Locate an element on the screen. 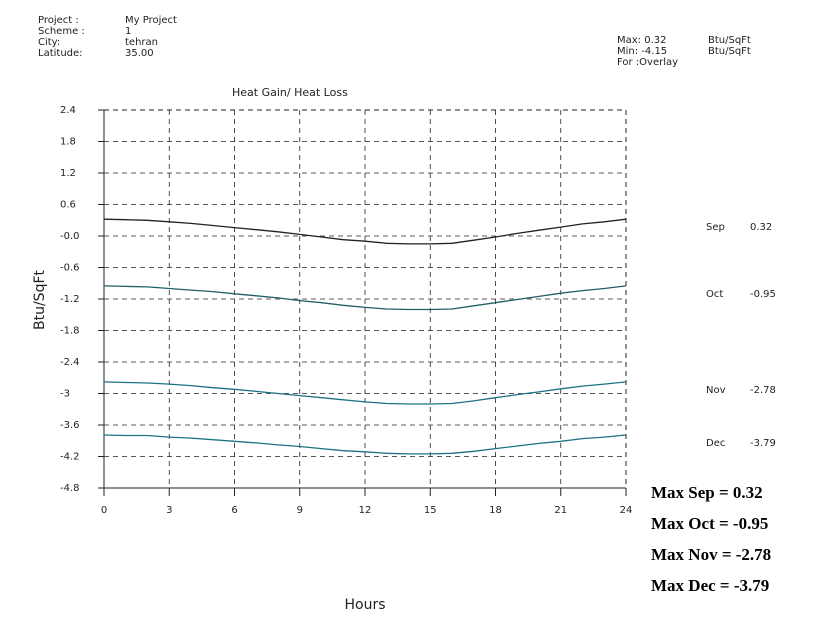 The image size is (823, 635). annotation: Max Oct = -0.95 is located at coordinates (709, 523).